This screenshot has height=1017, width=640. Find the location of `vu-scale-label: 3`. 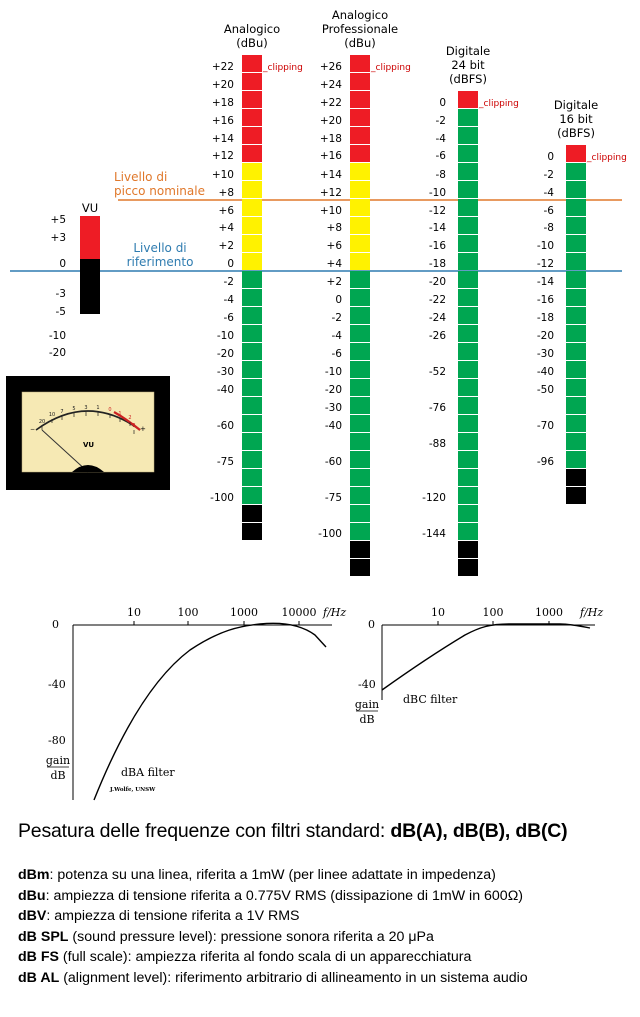

vu-scale-label: 3 is located at coordinates (133, 426).